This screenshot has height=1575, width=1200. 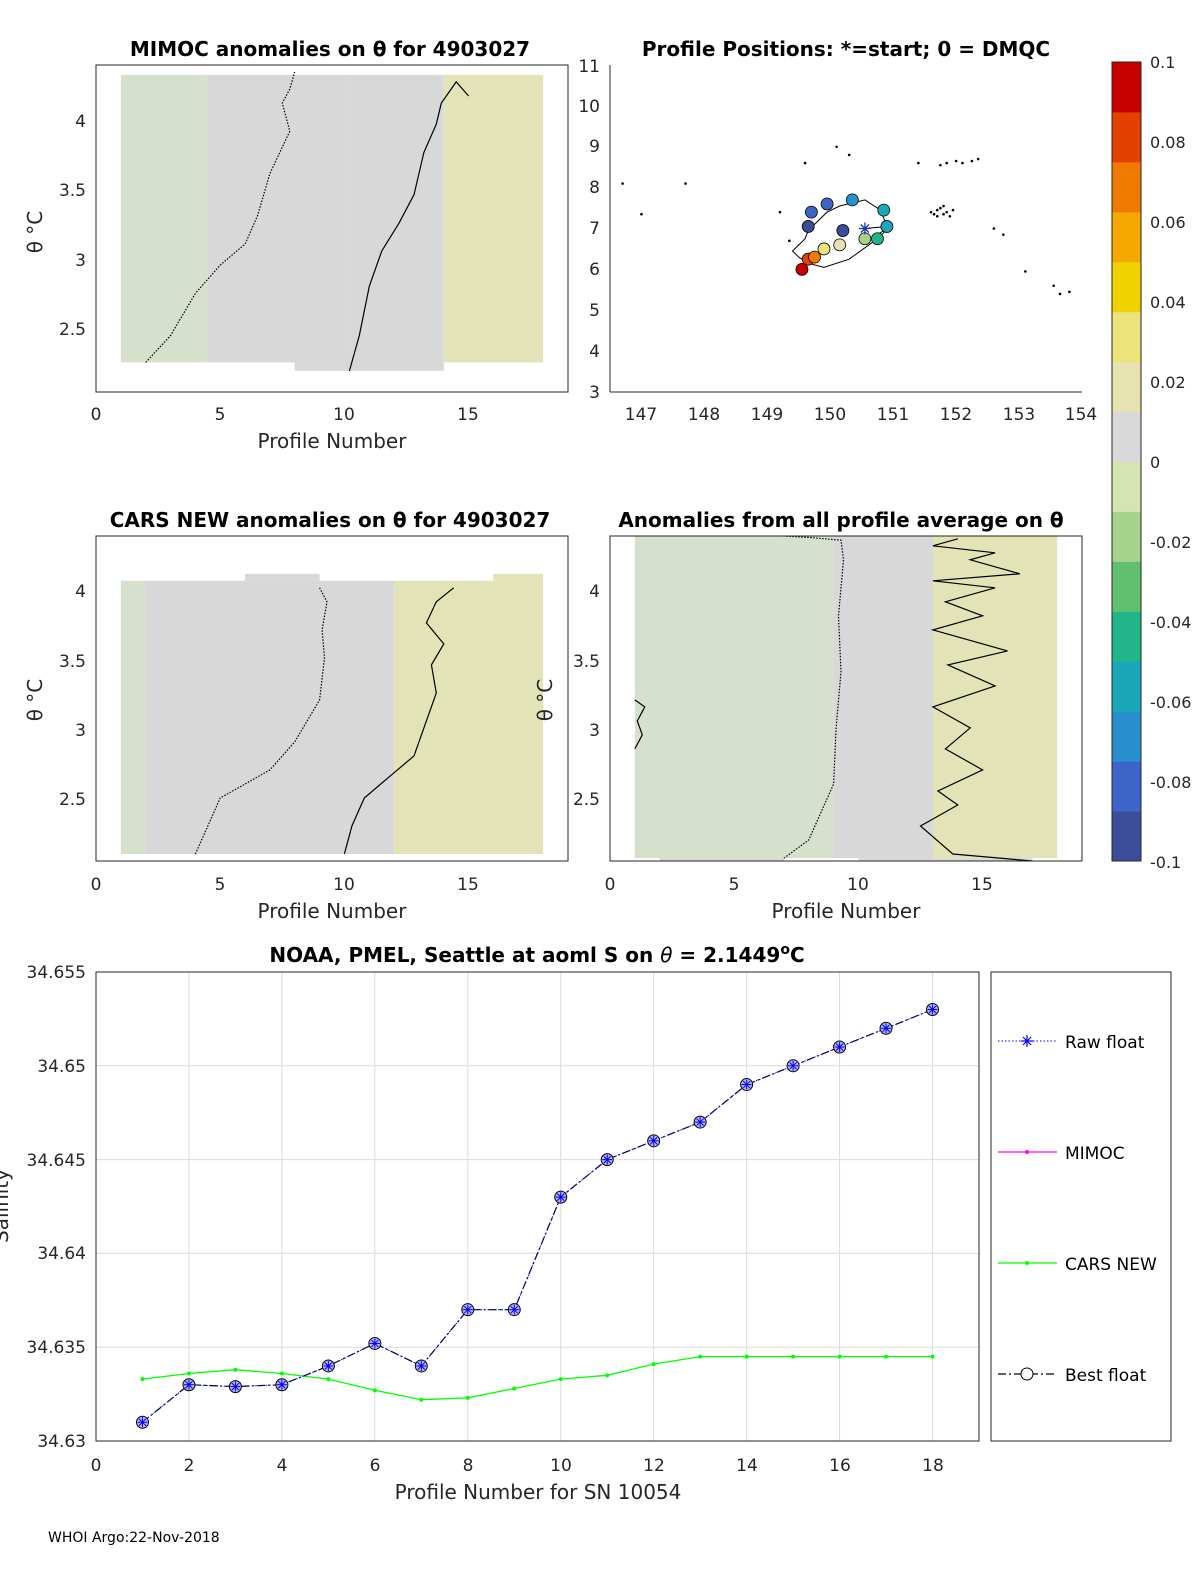 I want to click on salinity-ylabel: Salinity, so click(x=6, y=1206).